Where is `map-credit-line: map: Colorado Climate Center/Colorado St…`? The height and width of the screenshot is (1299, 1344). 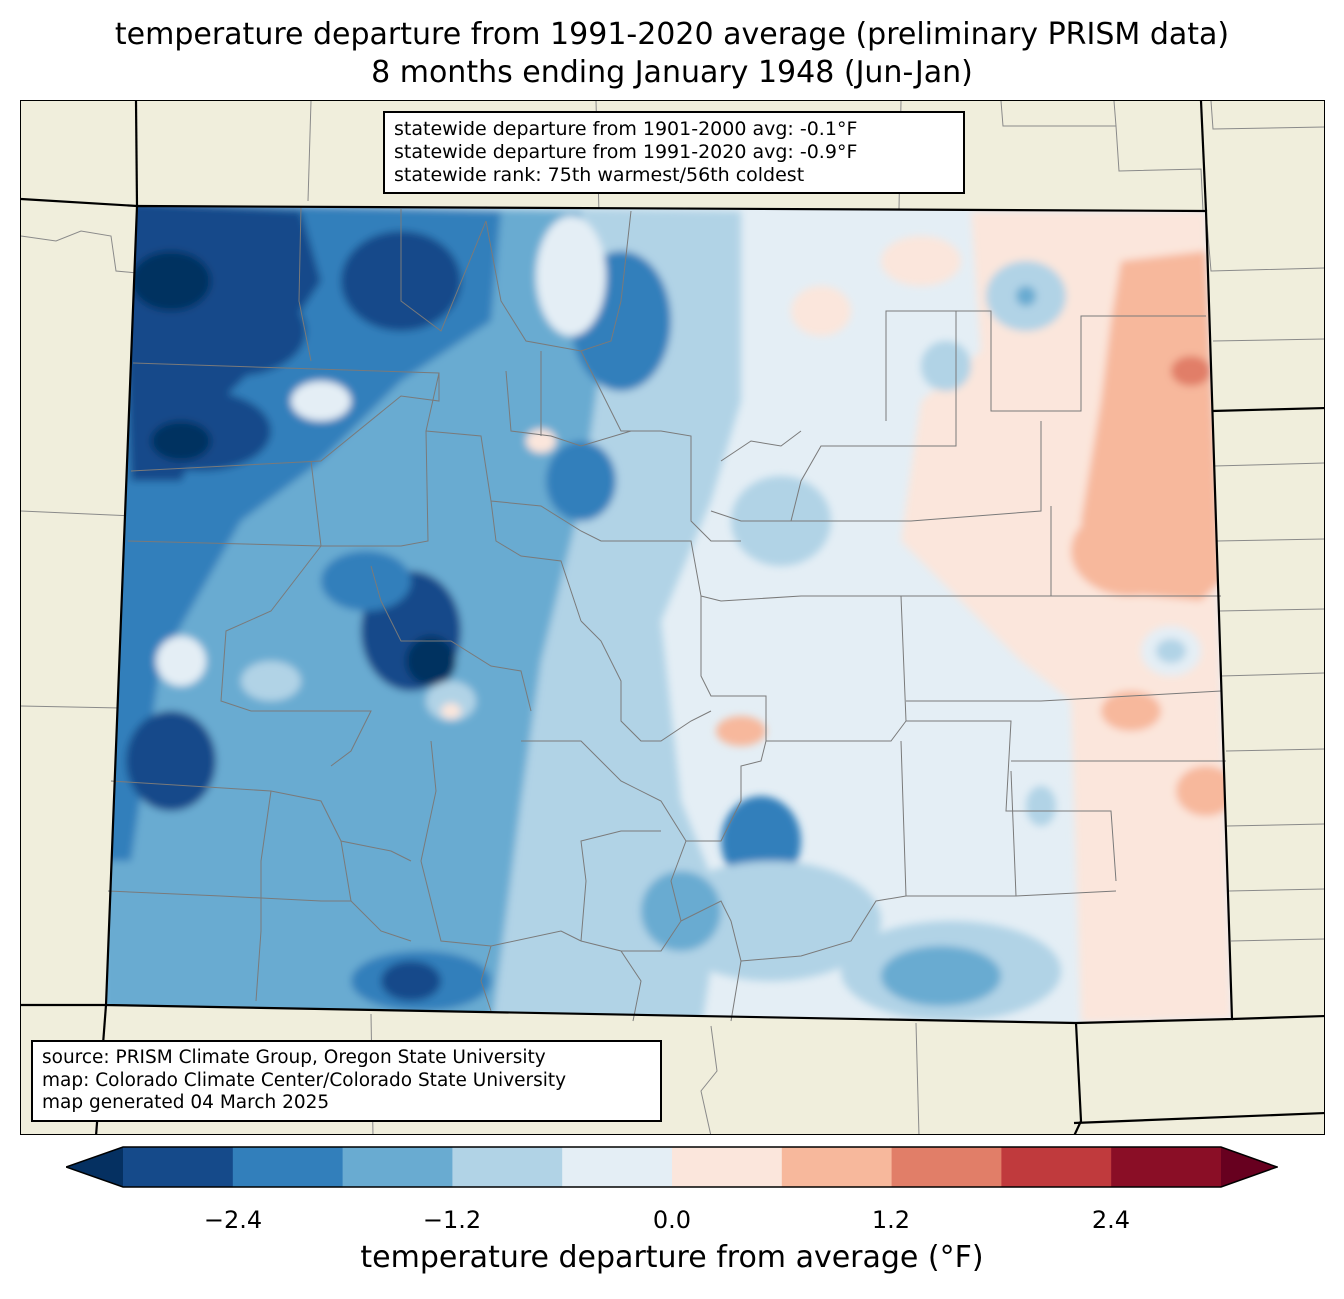
map-credit-line: map: Colorado Climate Center/Colorado St… is located at coordinates (304, 1080).